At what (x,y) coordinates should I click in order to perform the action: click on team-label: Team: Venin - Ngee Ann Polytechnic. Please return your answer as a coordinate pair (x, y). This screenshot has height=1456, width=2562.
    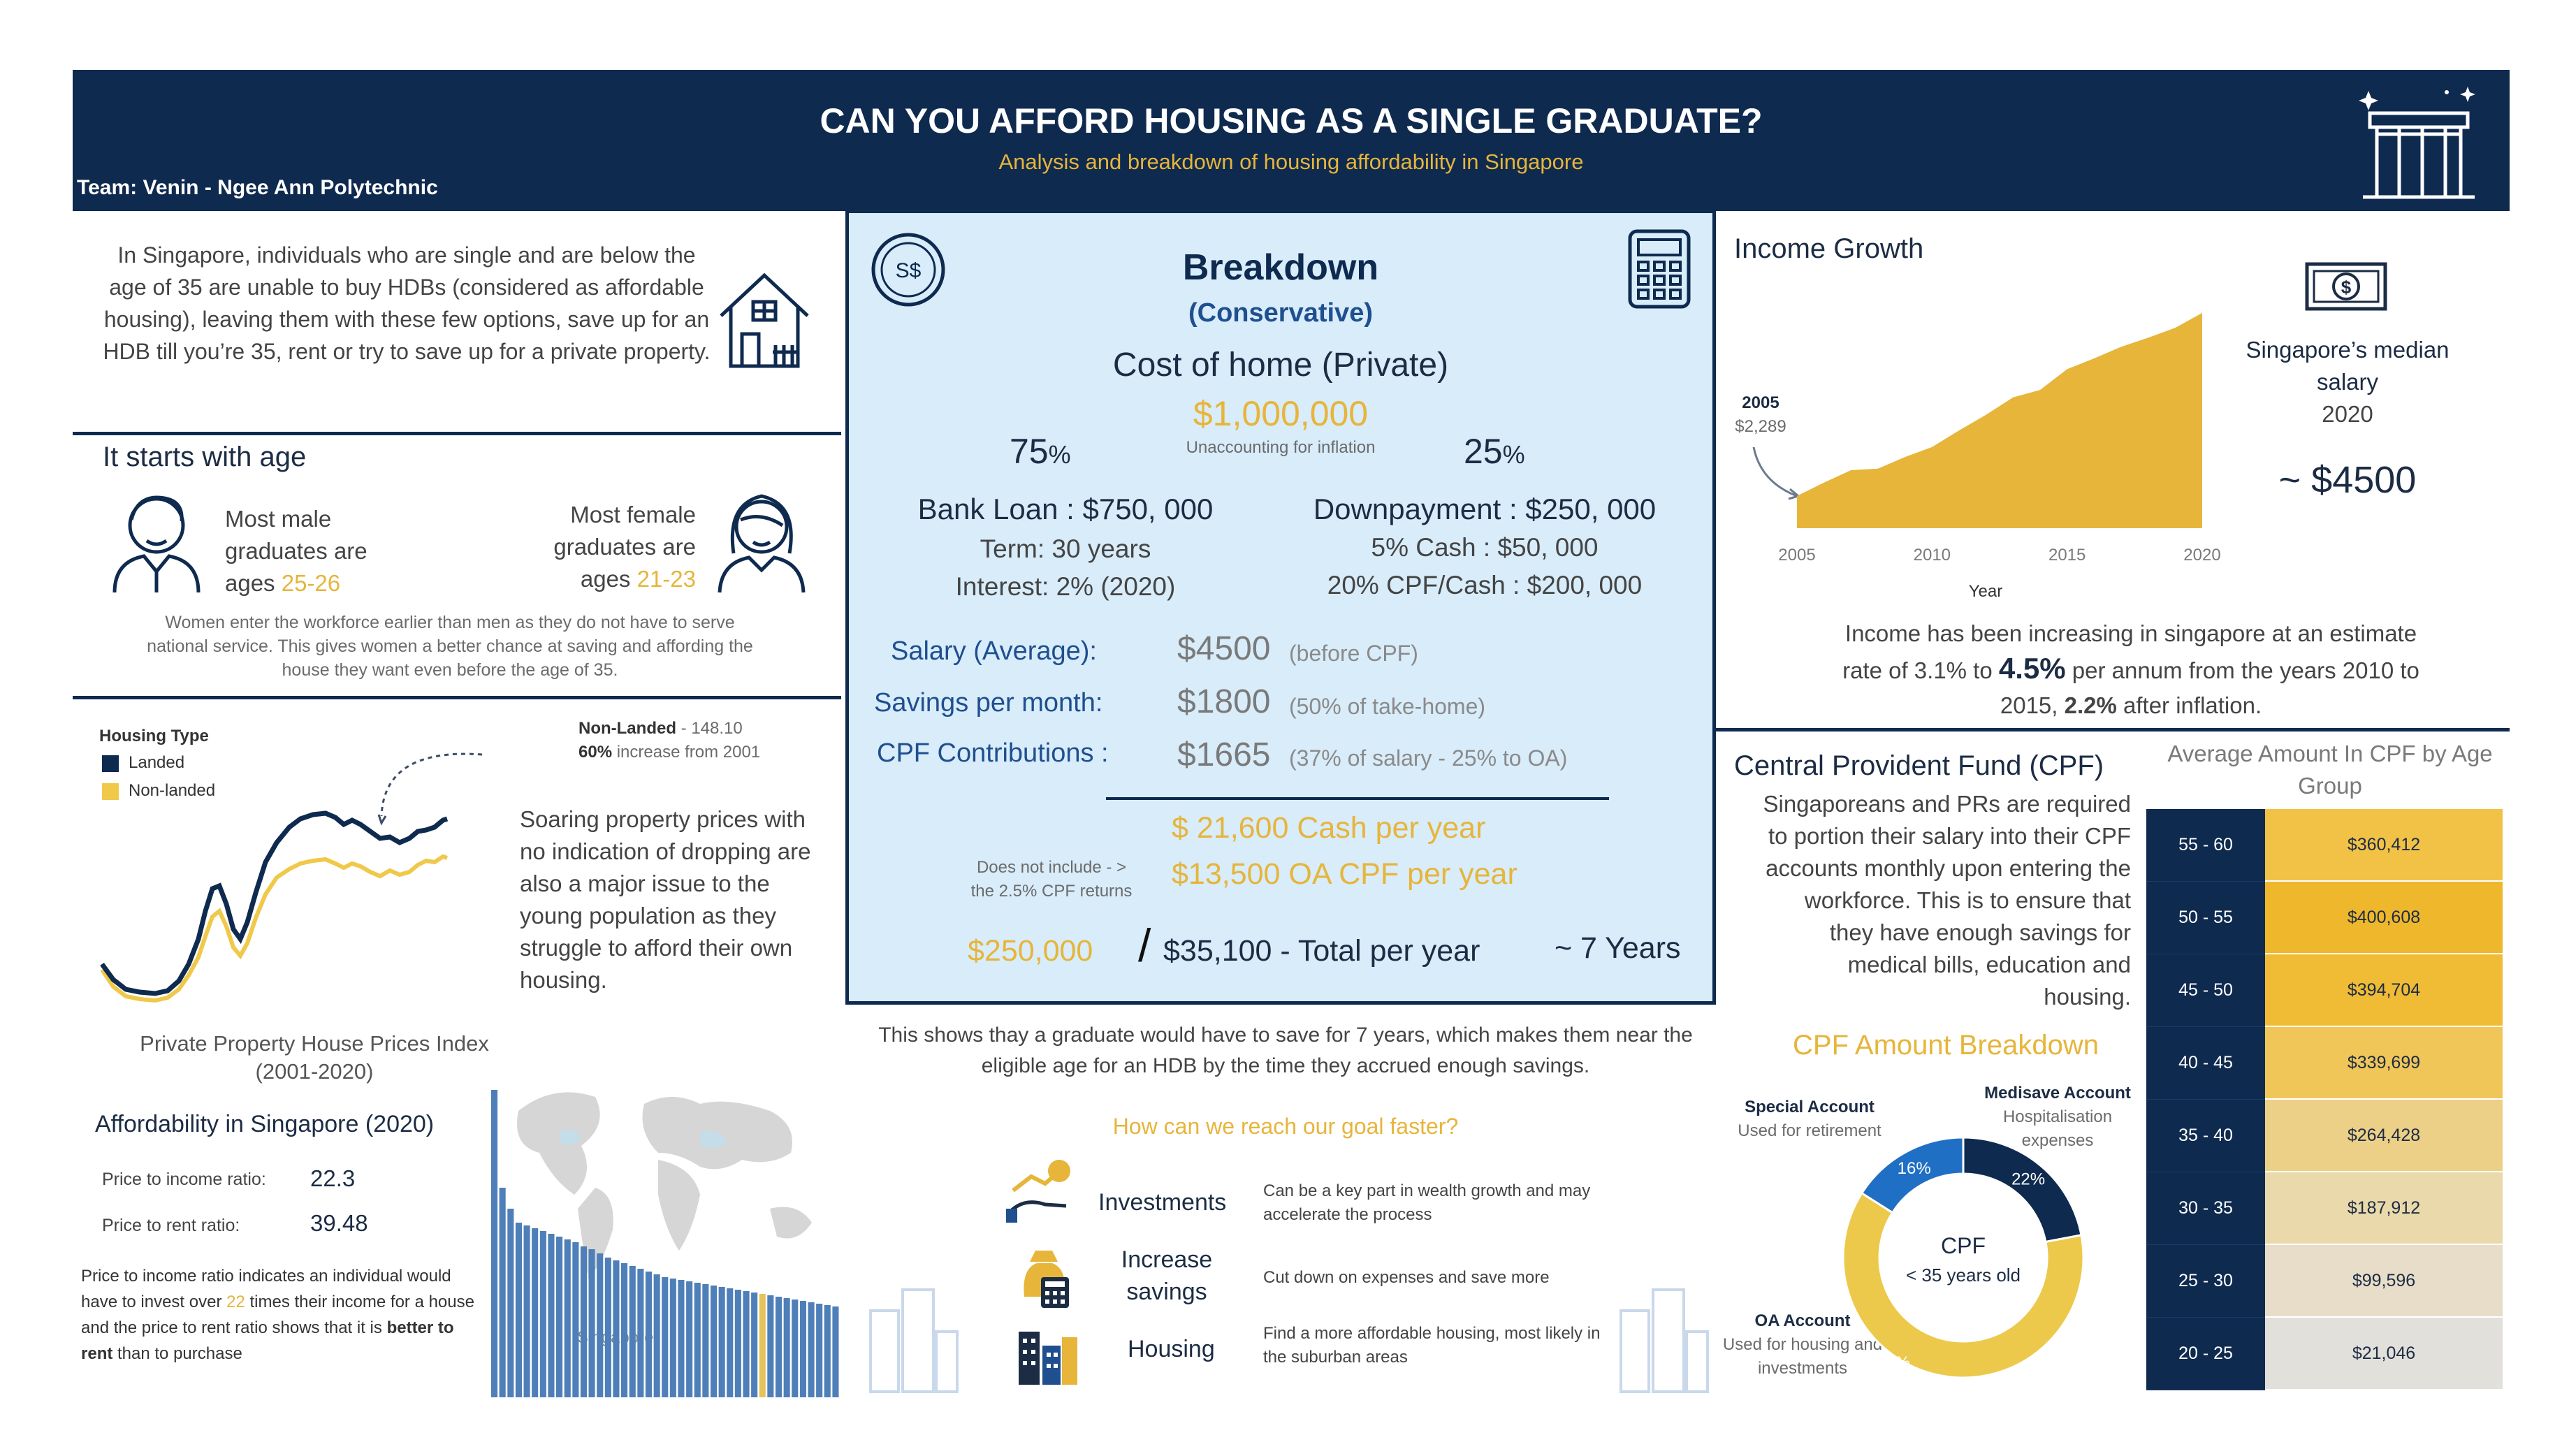
    Looking at the image, I should click on (257, 187).